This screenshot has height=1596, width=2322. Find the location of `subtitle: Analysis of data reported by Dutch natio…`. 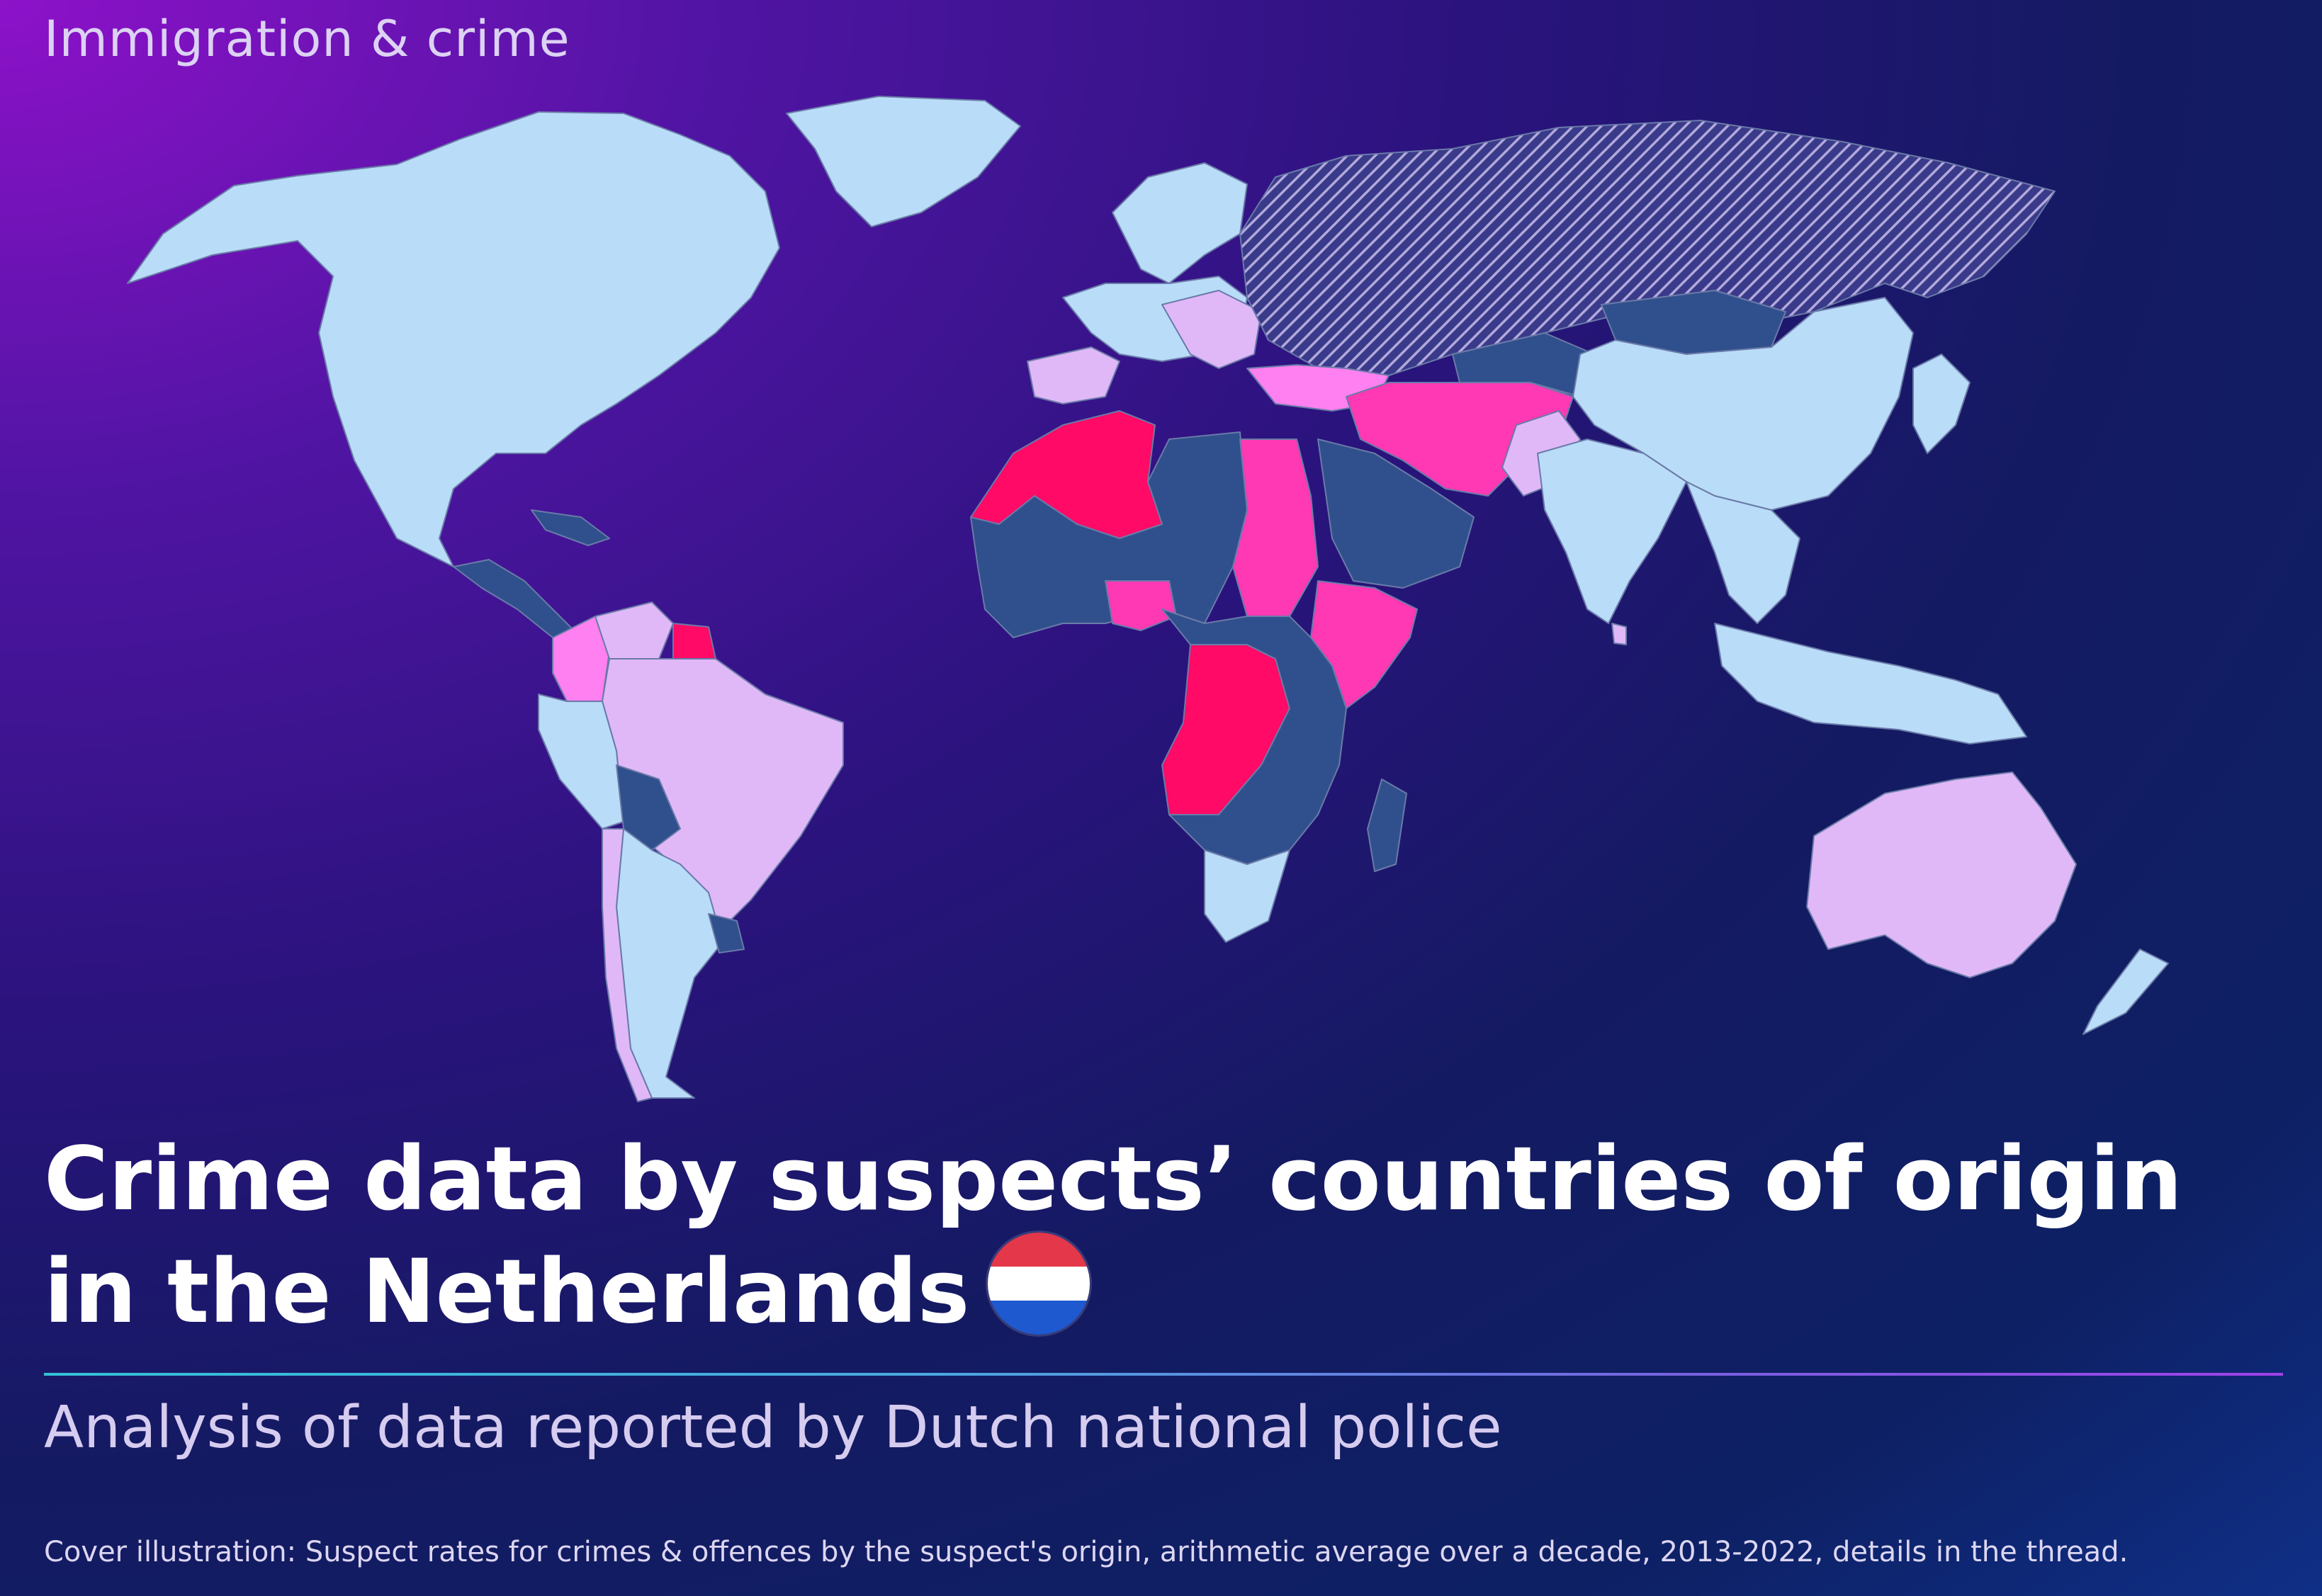

subtitle: Analysis of data reported by Dutch natio… is located at coordinates (773, 1427).